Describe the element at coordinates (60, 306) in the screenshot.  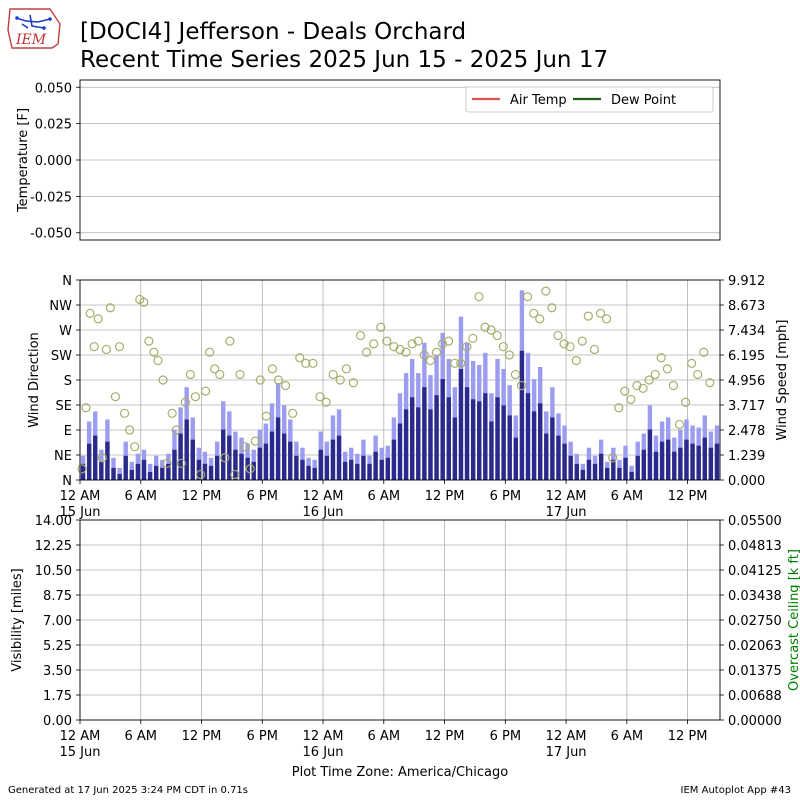
I see `wind-direction-ytick-label: NW` at that location.